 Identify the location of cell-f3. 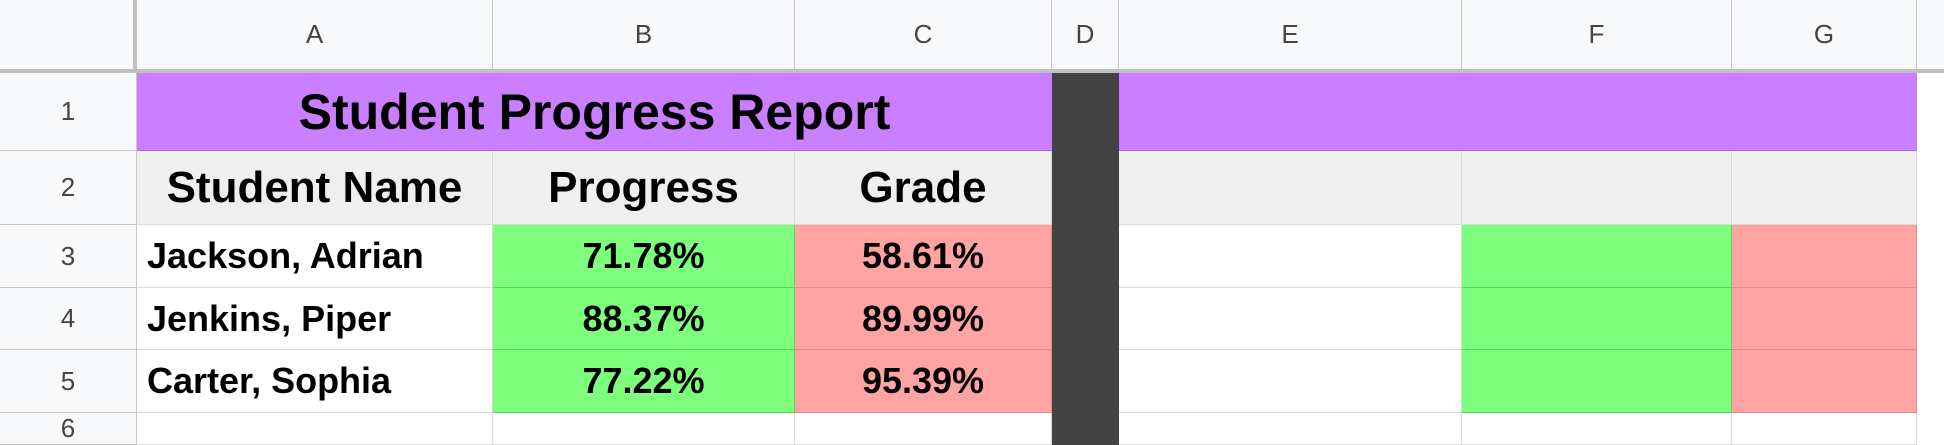
(1597, 256).